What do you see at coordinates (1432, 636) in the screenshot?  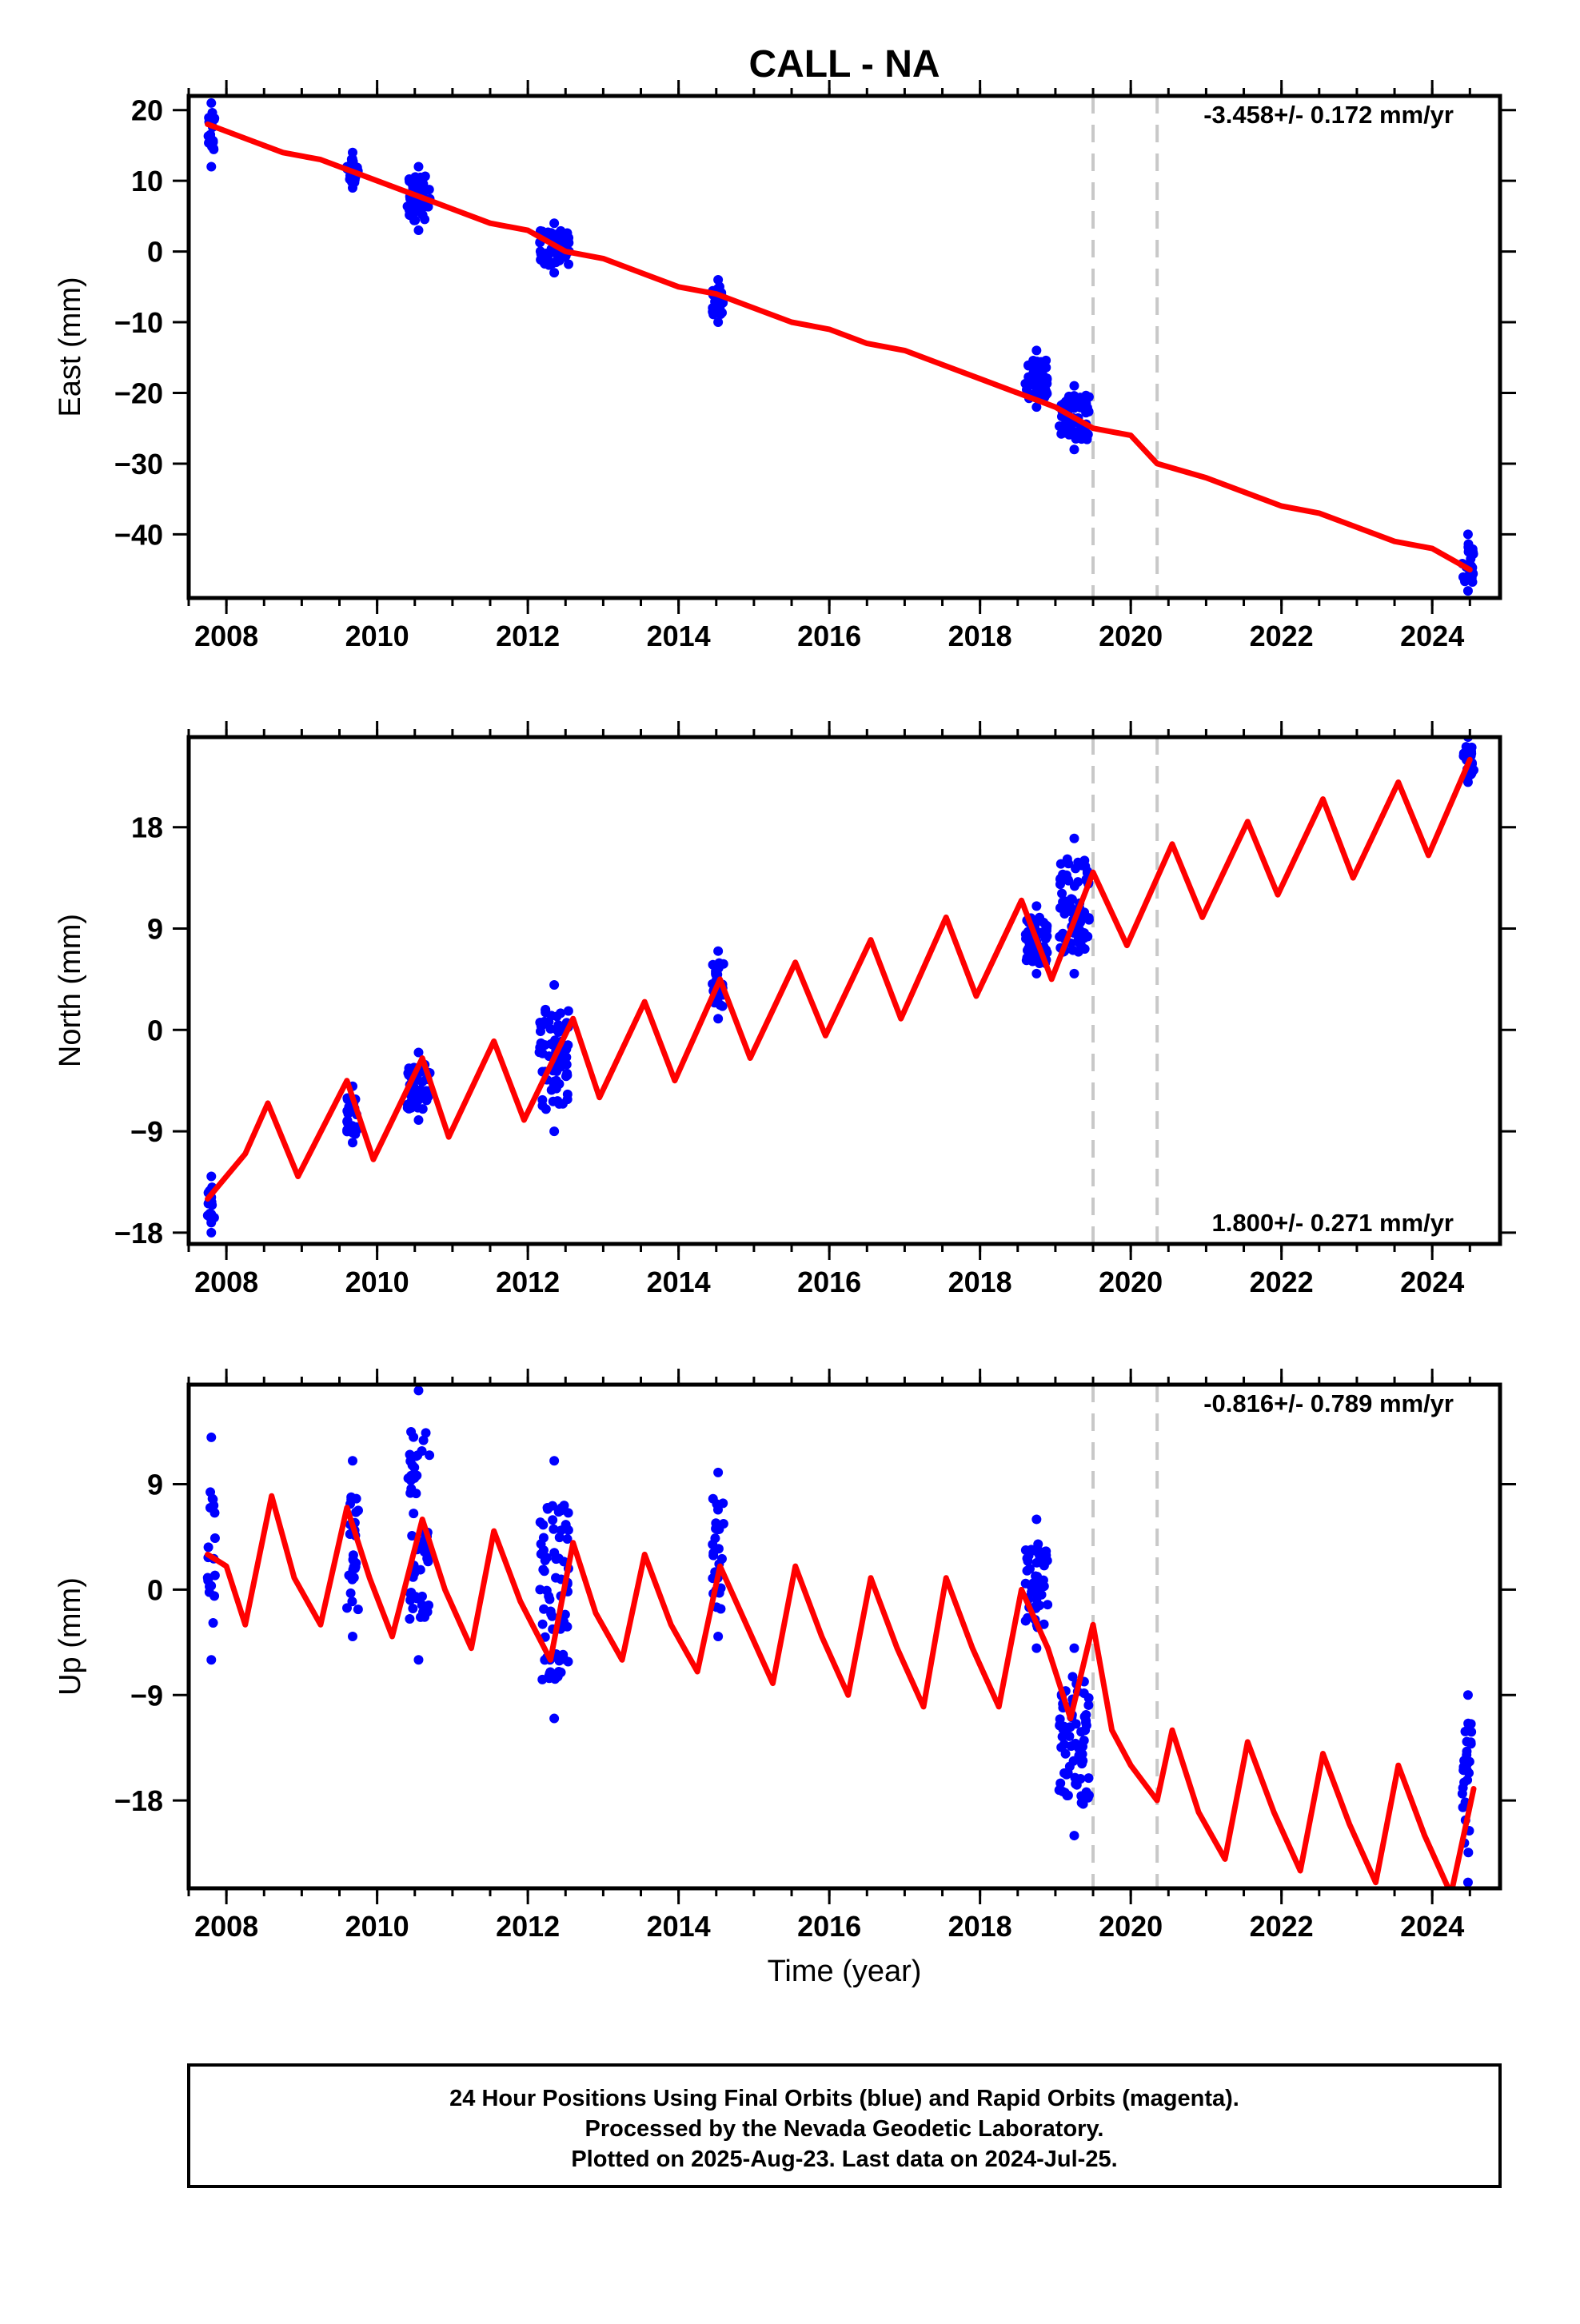 I see `x-tick-label: 2024` at bounding box center [1432, 636].